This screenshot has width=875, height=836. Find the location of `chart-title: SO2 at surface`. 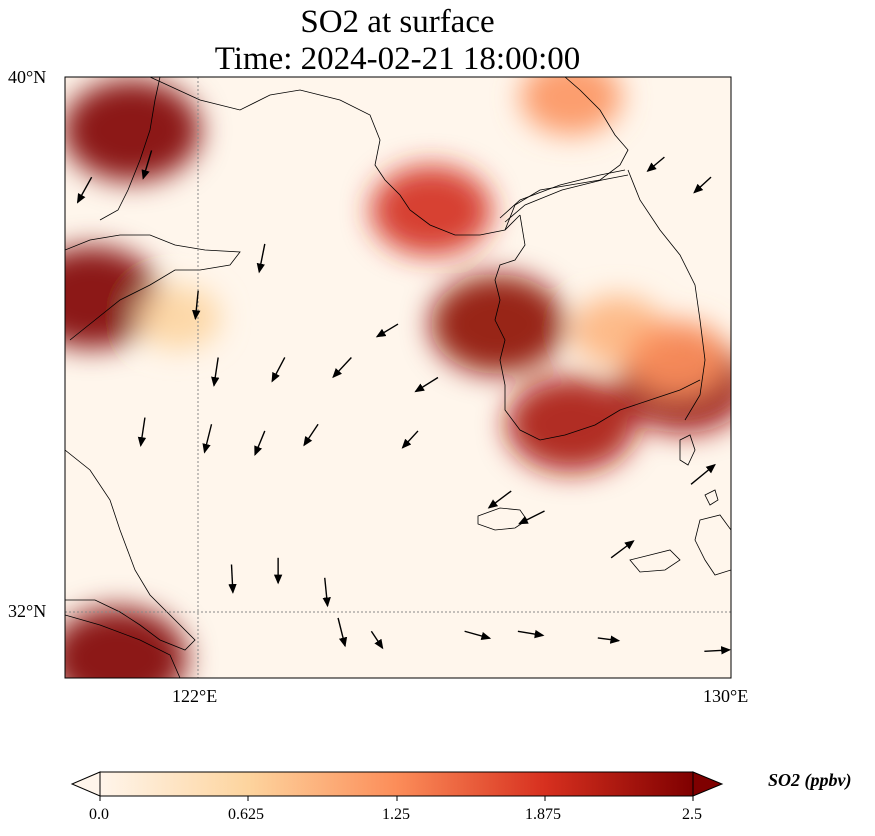

chart-title: SO2 at surface is located at coordinates (397, 22).